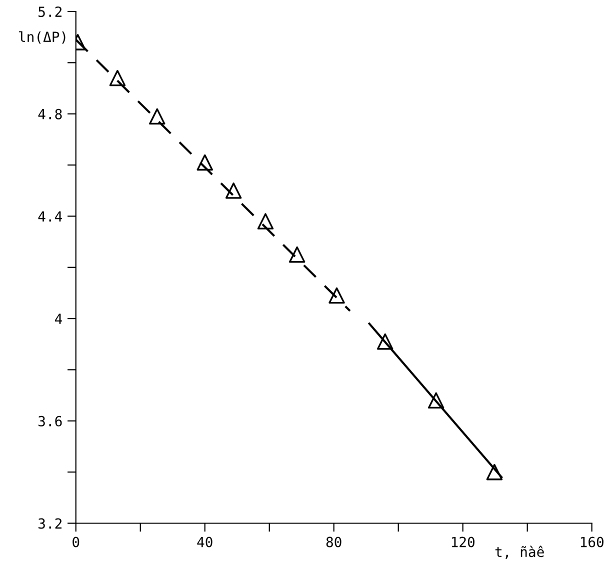 This screenshot has width=607, height=575. I want to click on y-axis-title: ln(ΔP), so click(42, 37).